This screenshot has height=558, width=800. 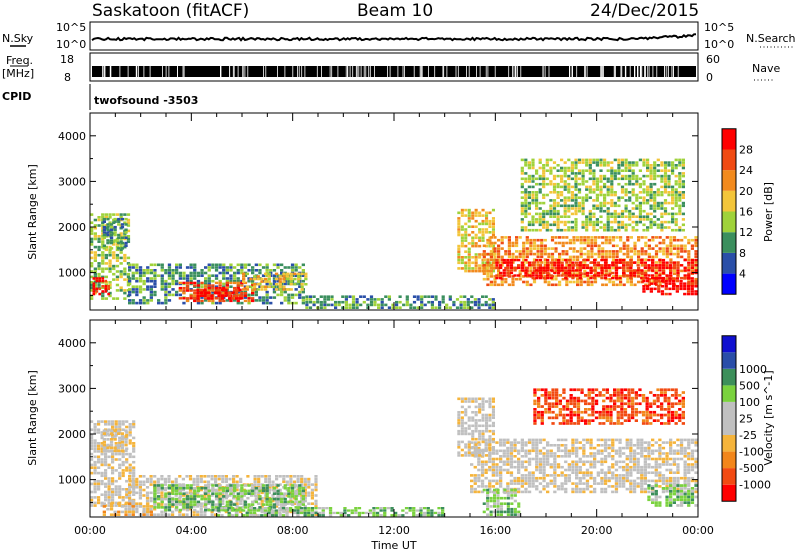 I want to click on nsearch-tick-top: 10^5, so click(x=719, y=27).